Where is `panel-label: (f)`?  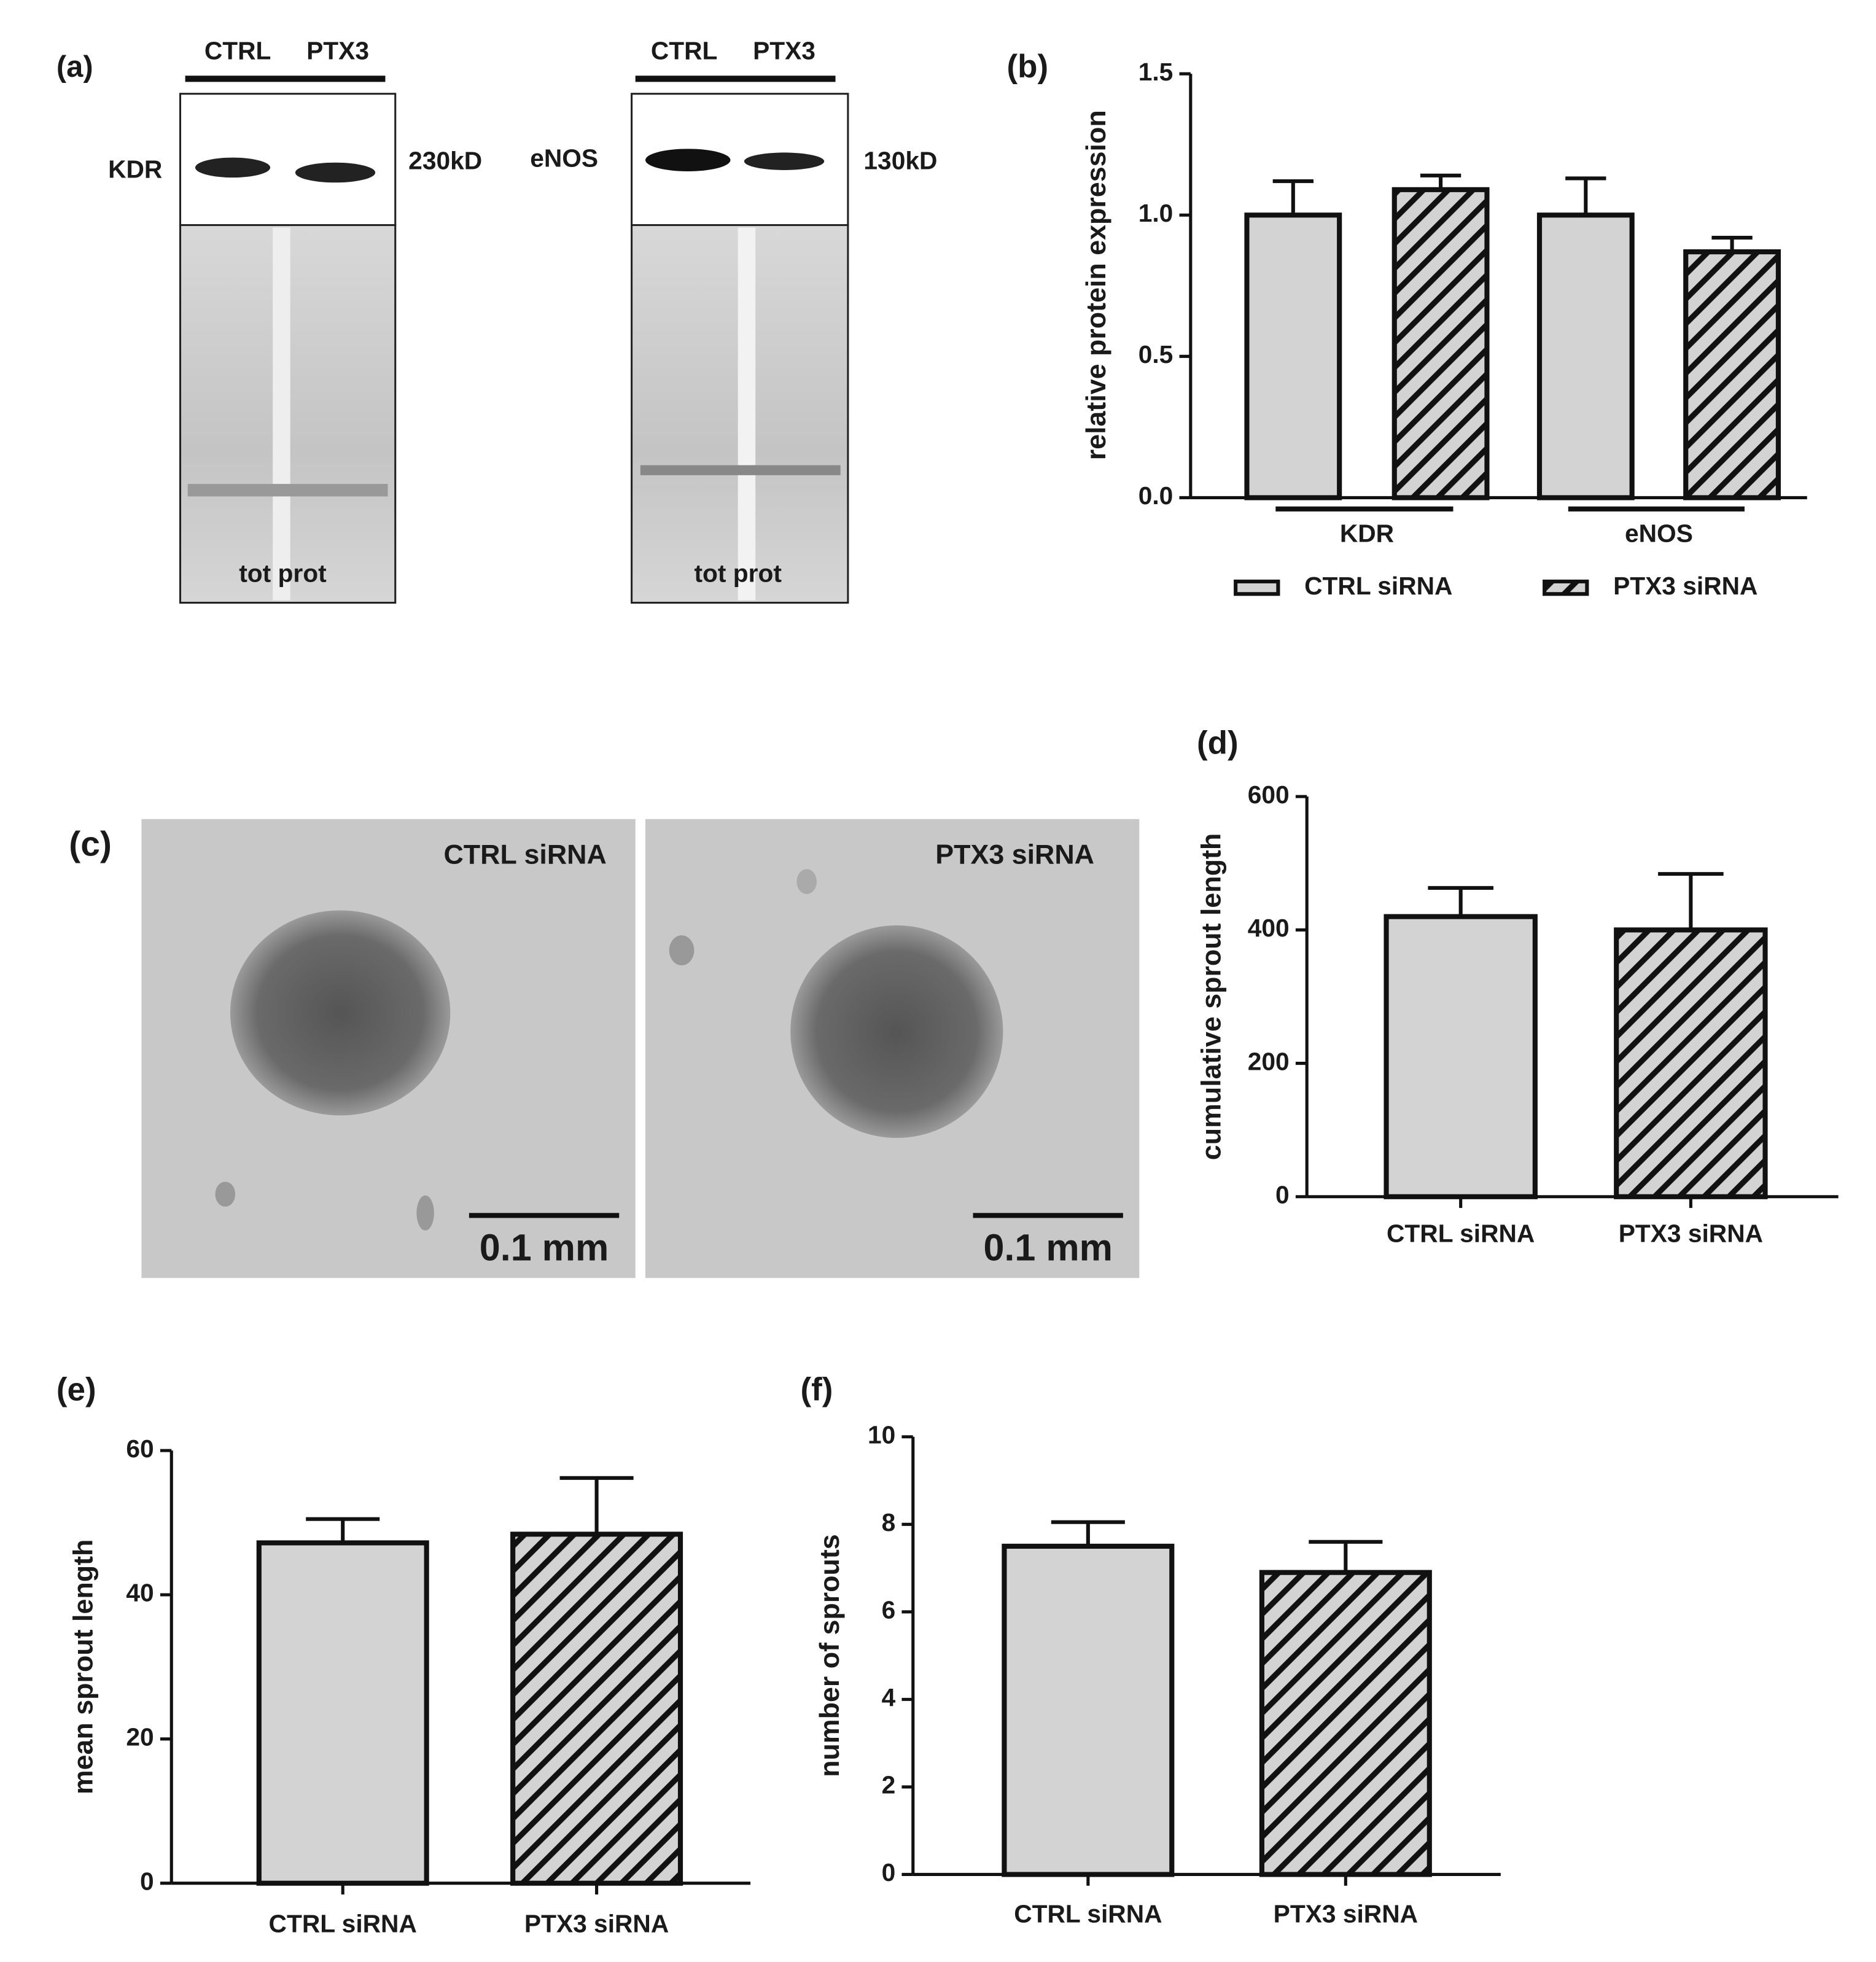 panel-label: (f) is located at coordinates (817, 1389).